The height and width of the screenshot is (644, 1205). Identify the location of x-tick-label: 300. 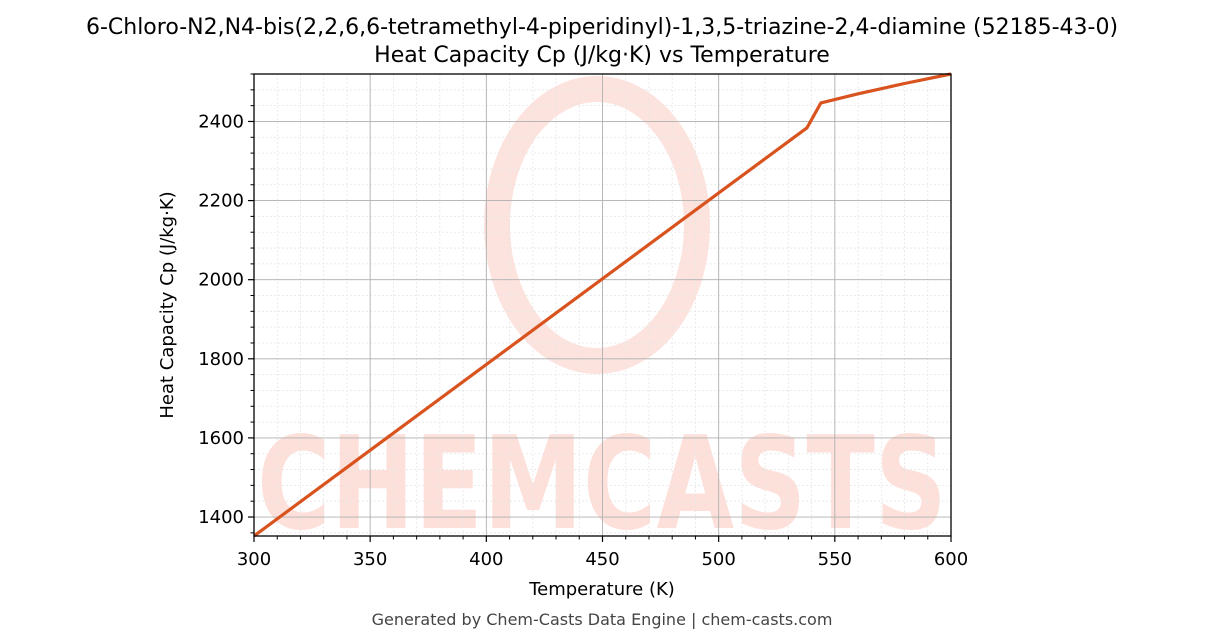
(254, 559).